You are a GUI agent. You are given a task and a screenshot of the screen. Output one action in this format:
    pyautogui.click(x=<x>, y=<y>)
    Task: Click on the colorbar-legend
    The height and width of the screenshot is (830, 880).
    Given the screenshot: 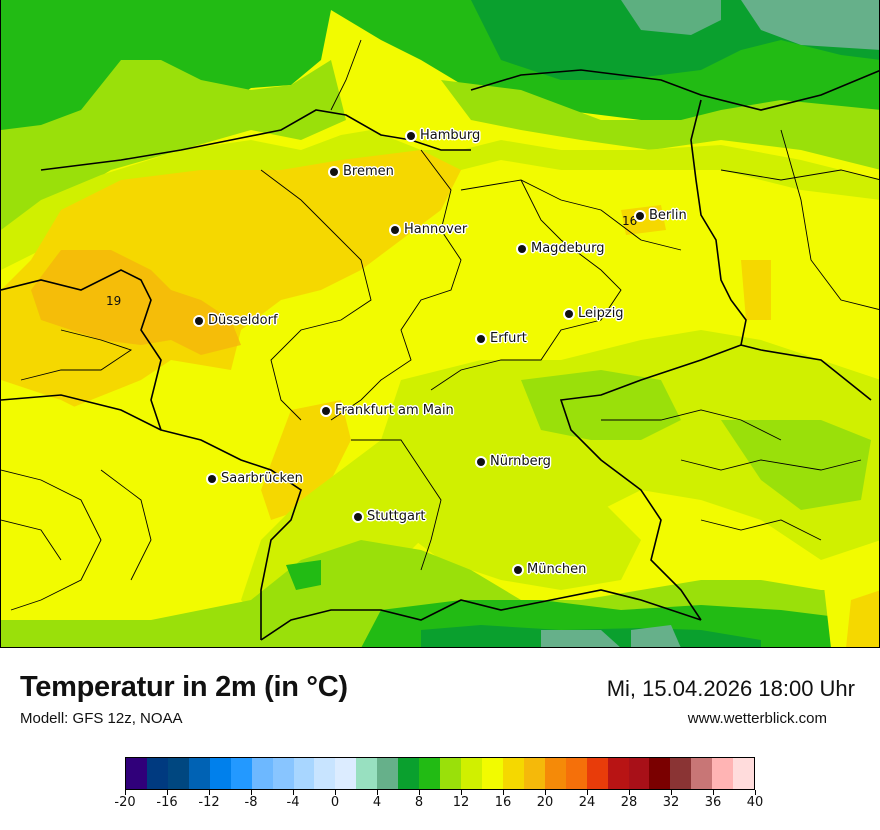 What is the action you would take?
    pyautogui.click(x=440, y=773)
    